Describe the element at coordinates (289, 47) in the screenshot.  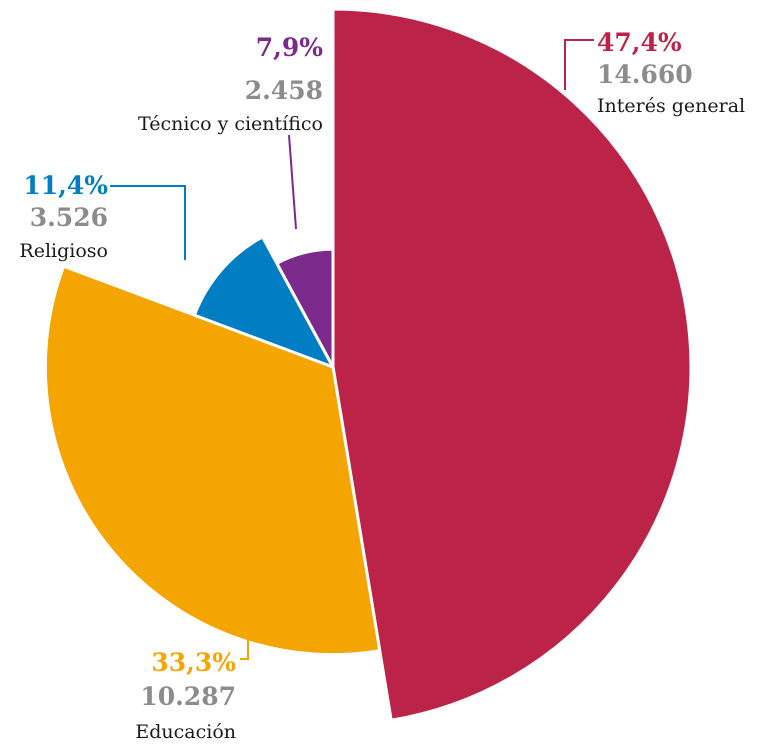
I see `slice-percent-label-tecnico-cientifico: 7,9%` at that location.